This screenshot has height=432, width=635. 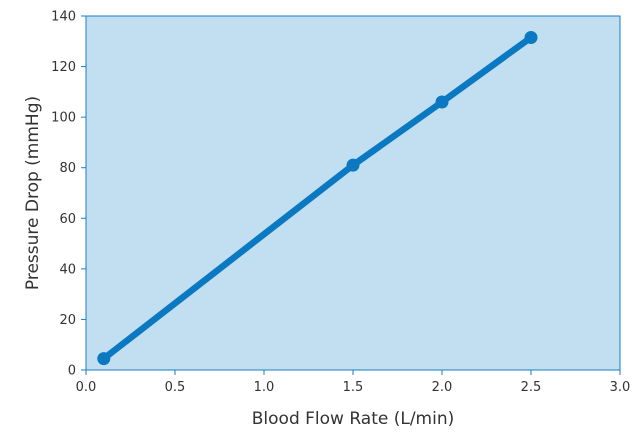 I want to click on y-tick-label: 20, so click(x=67, y=320).